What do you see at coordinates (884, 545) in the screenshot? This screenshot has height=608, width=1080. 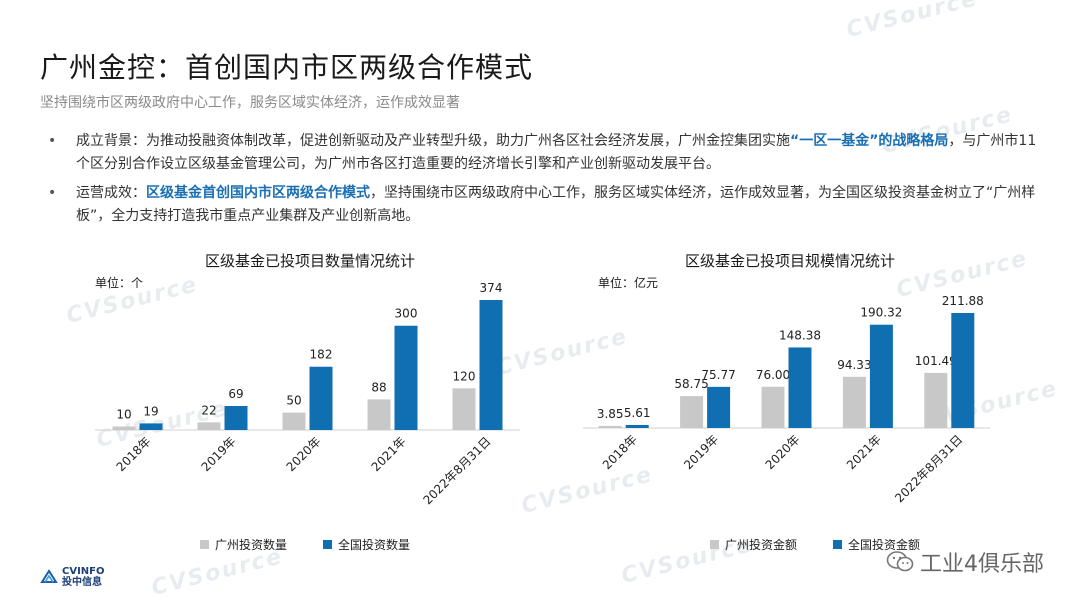 I see `legend-label: 全国投资金额` at bounding box center [884, 545].